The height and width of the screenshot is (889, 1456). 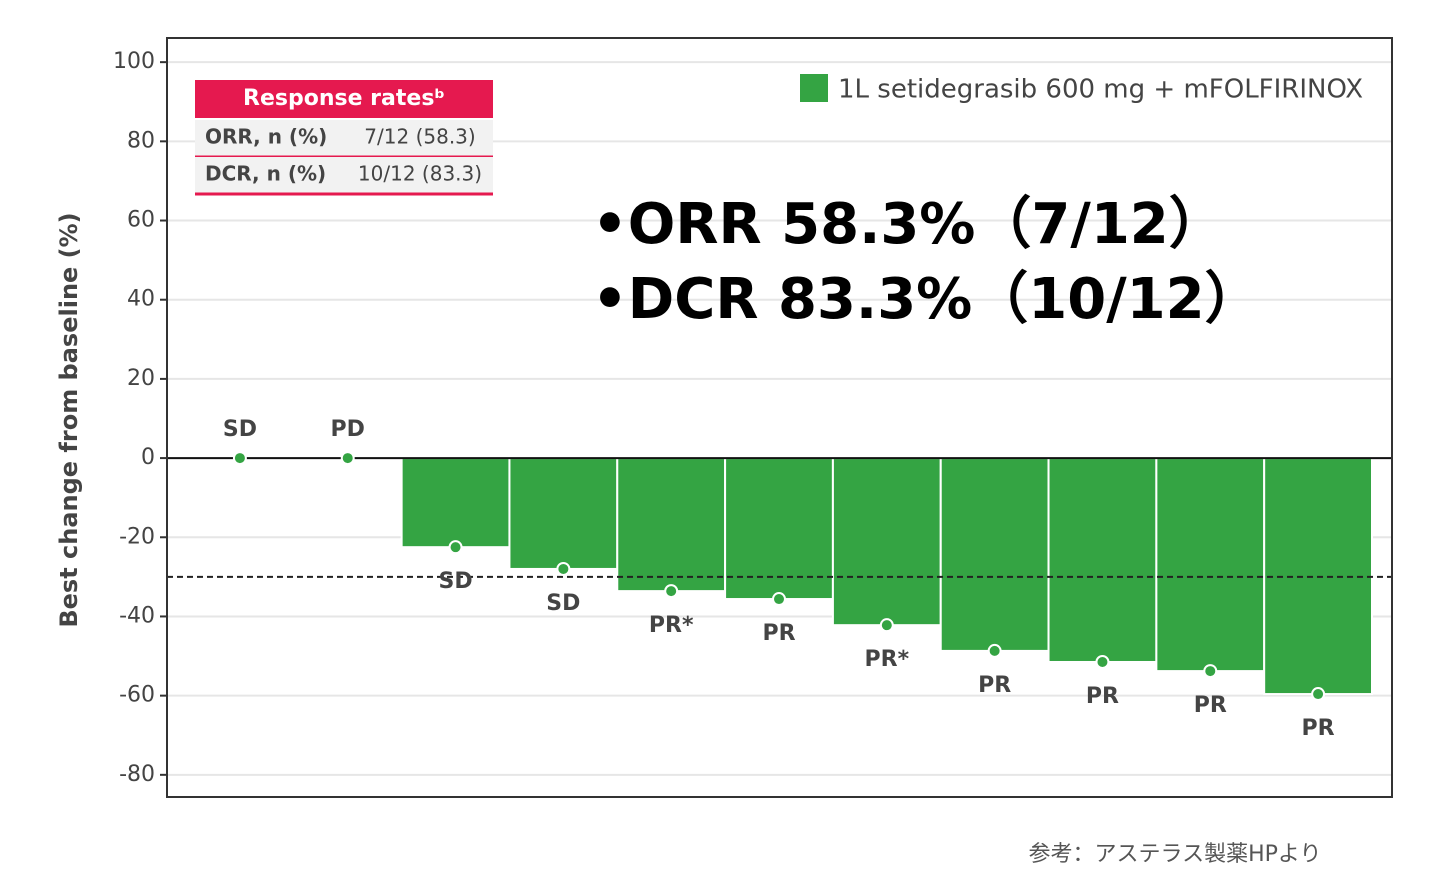 What do you see at coordinates (266, 137) in the screenshot?
I see `table-cell: ORR, n (%)` at bounding box center [266, 137].